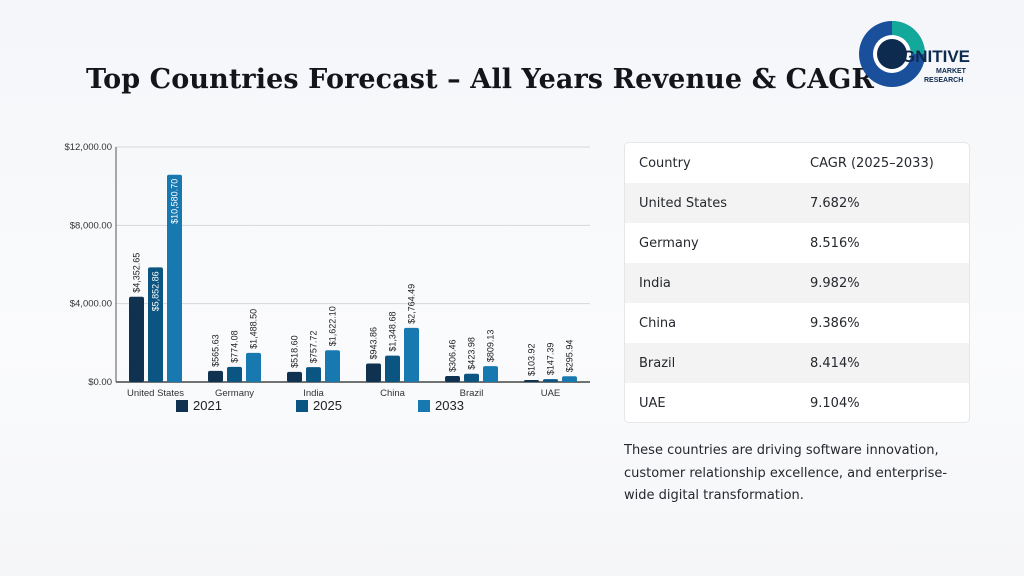 The image size is (1024, 576). Describe the element at coordinates (91, 304) in the screenshot. I see `y-tick-label: $4,000.00` at that location.